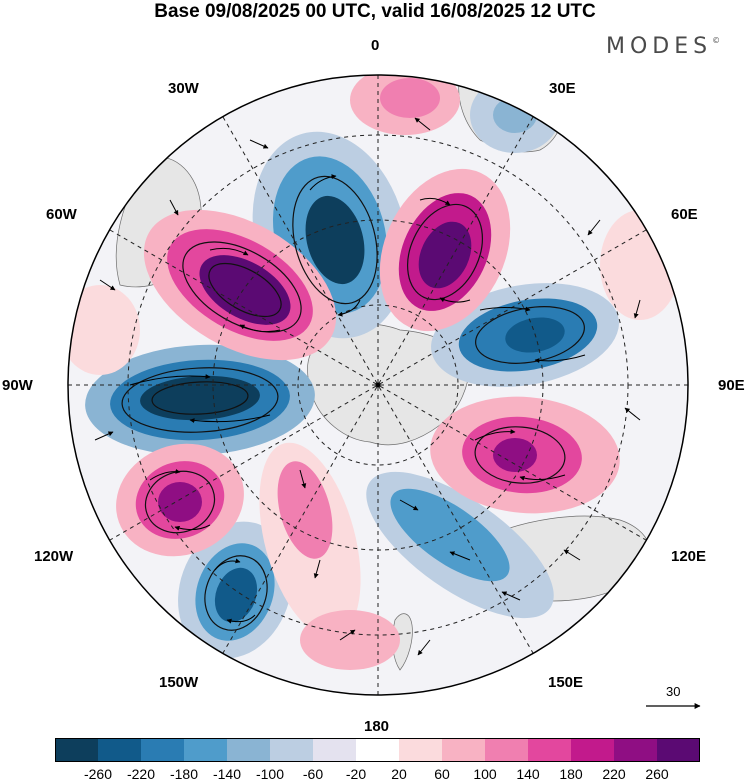 The height and width of the screenshot is (783, 750). I want to click on colorbar-tick-label: 260, so click(657, 774).